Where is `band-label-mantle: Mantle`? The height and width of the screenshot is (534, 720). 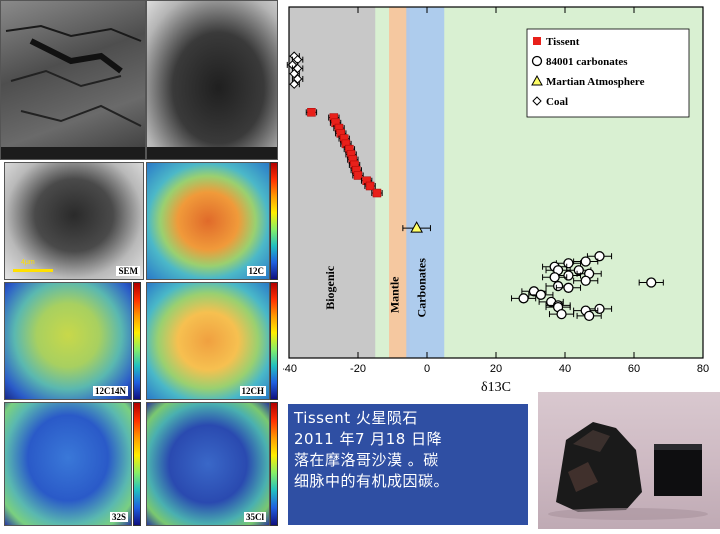
band-label-mantle: Mantle is located at coordinates (394, 294).